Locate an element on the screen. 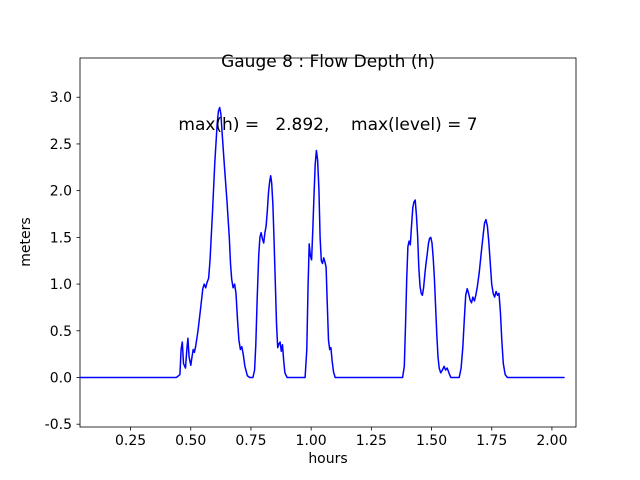 The height and width of the screenshot is (480, 640). x-tick-label: 1.00 is located at coordinates (311, 441).